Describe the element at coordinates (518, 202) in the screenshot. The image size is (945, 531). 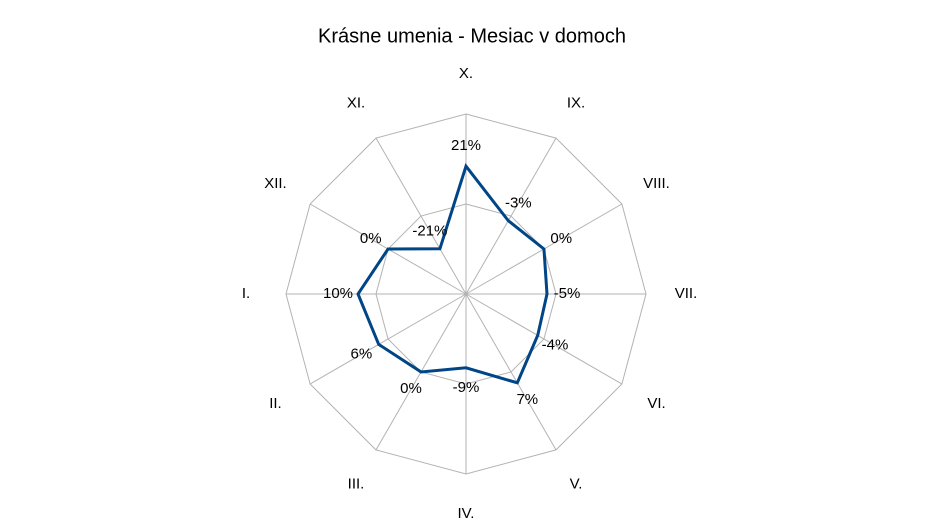
I see `data-label: -3%` at that location.